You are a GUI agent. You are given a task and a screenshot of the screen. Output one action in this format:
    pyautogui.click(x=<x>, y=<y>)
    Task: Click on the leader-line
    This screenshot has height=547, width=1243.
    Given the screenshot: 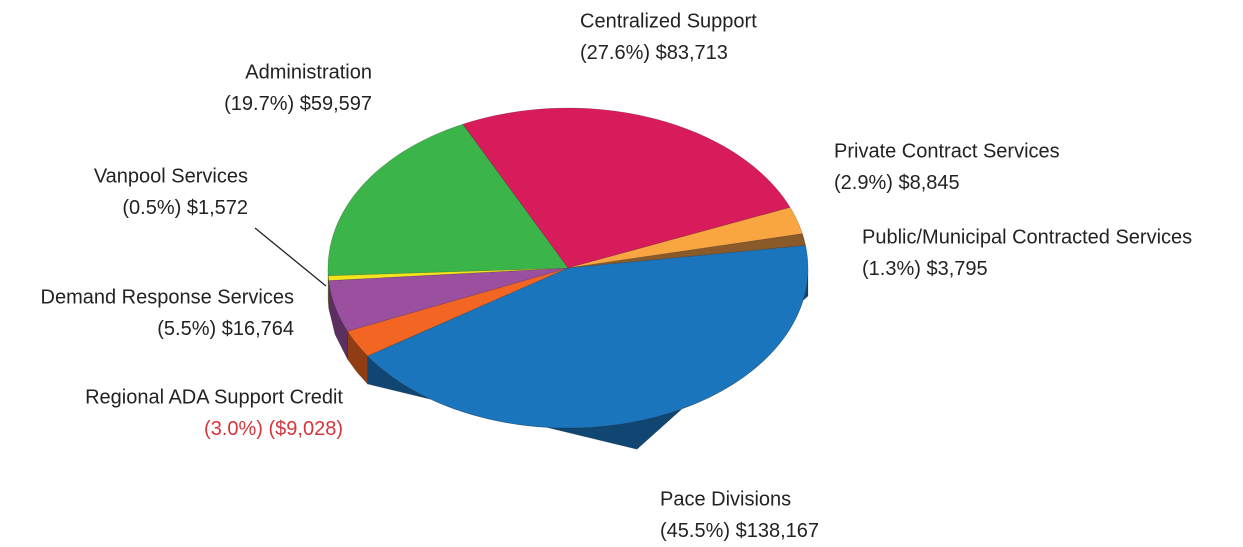 What is the action you would take?
    pyautogui.click(x=290, y=257)
    